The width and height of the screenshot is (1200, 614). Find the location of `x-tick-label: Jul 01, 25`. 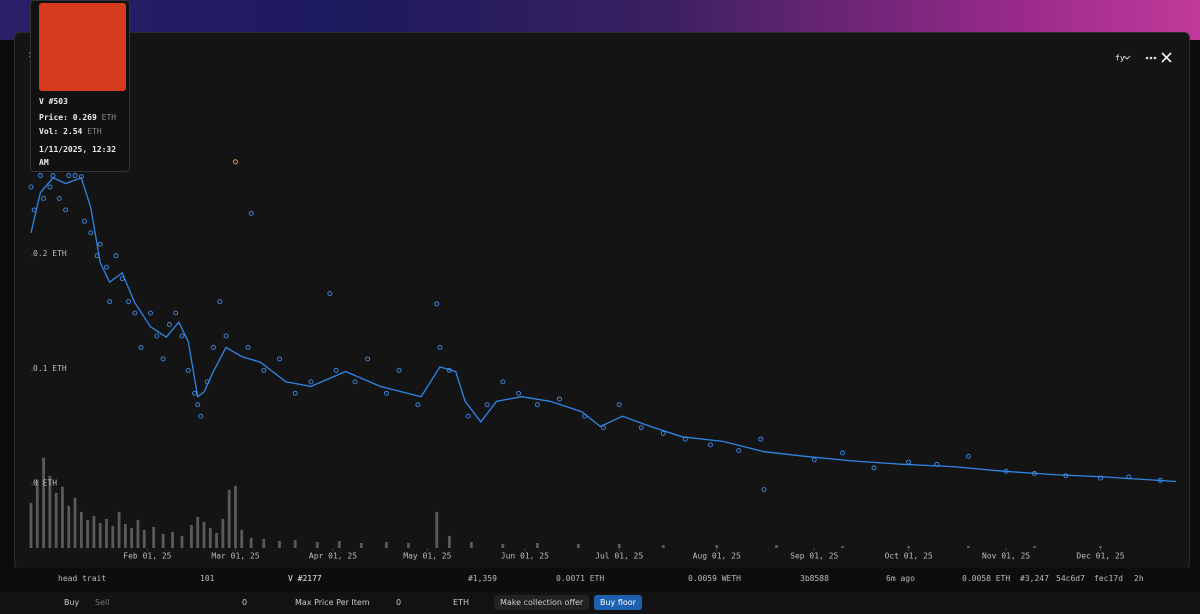

x-tick-label: Jul 01, 25 is located at coordinates (619, 556).